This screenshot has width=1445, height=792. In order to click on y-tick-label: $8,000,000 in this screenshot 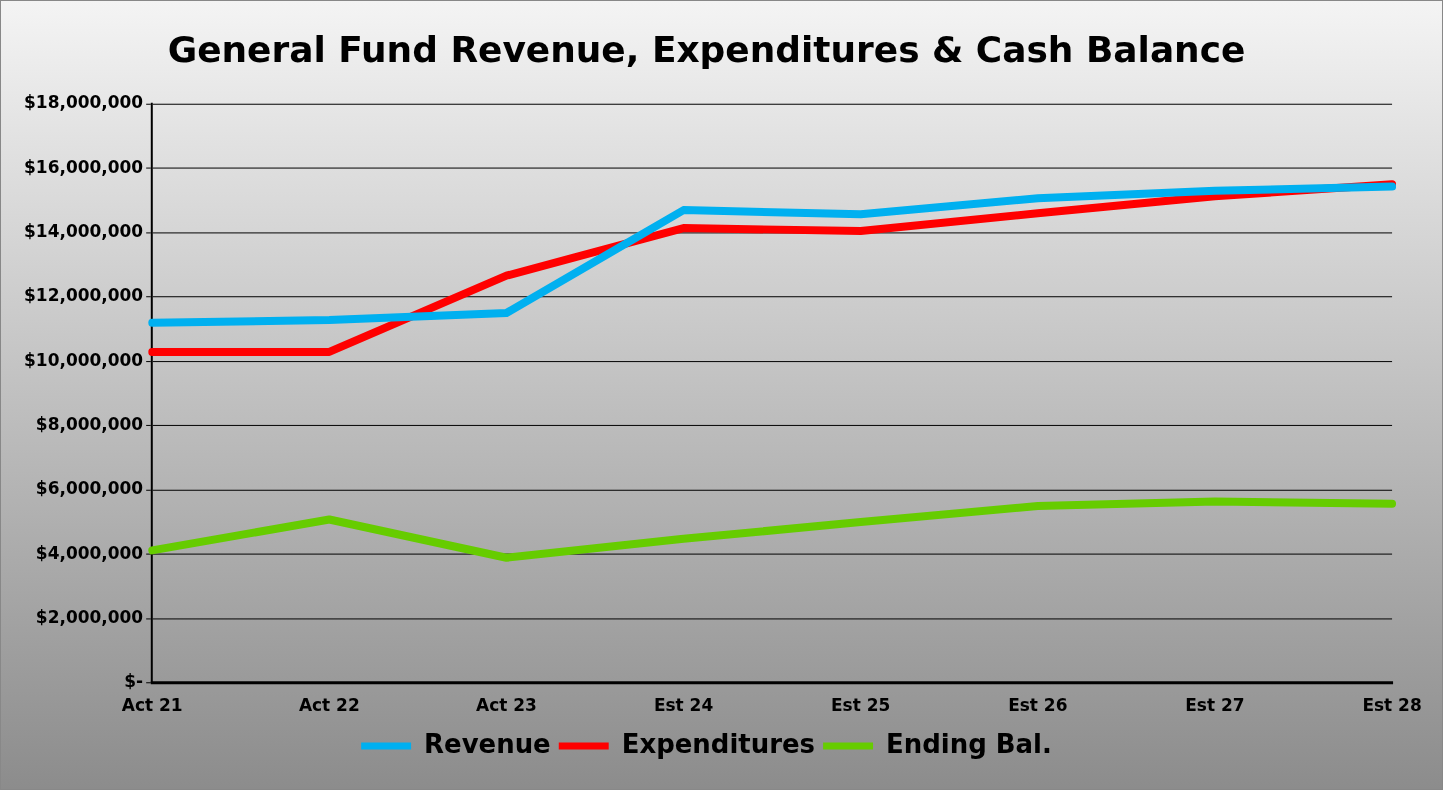, I will do `click(89, 423)`.